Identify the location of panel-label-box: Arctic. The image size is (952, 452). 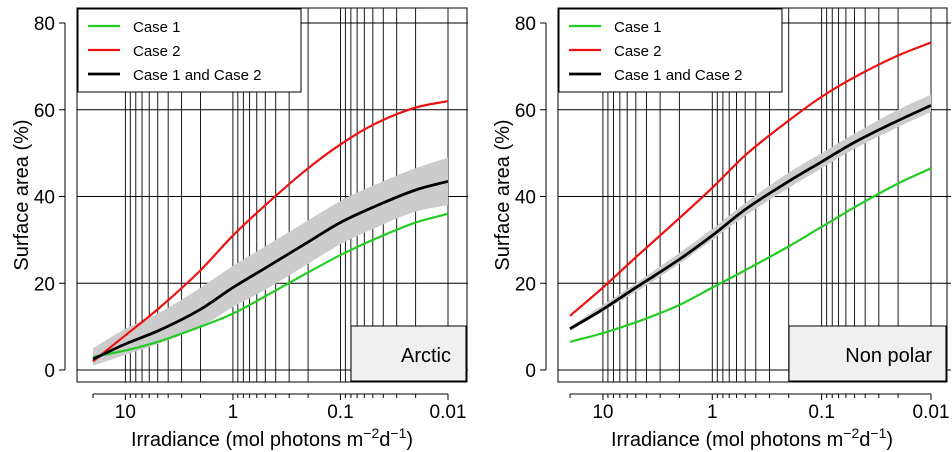
(408, 353).